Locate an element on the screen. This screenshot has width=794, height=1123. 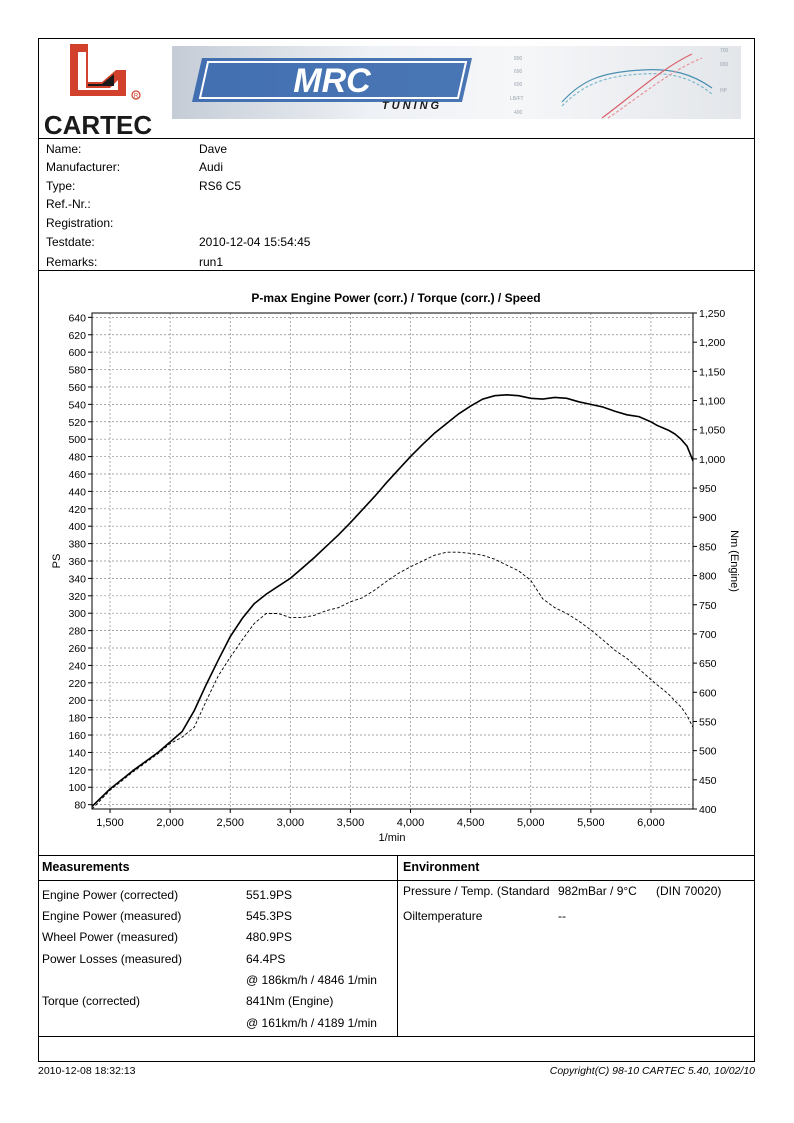
y-tick-label: 360 is located at coordinates (77, 562).